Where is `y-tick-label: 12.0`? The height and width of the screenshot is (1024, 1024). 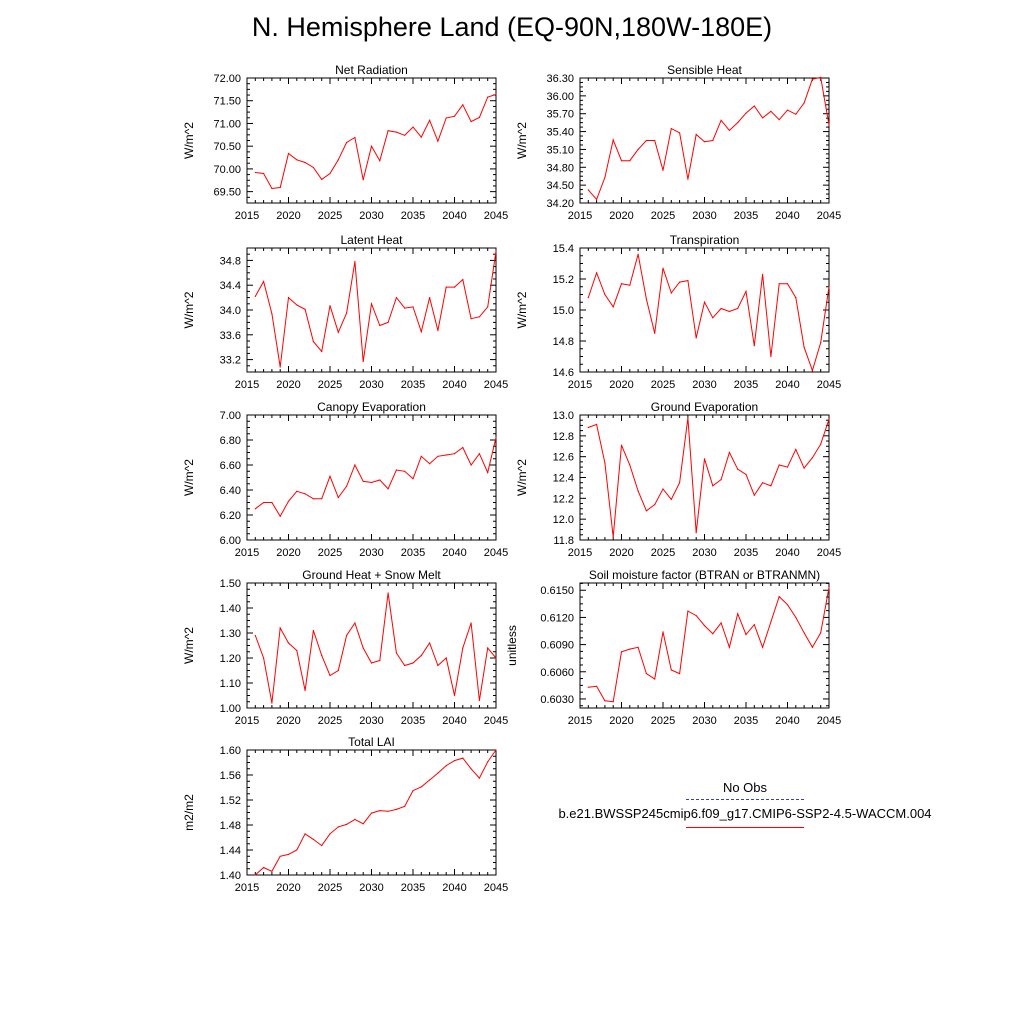
y-tick-label: 12.0 is located at coordinates (563, 520).